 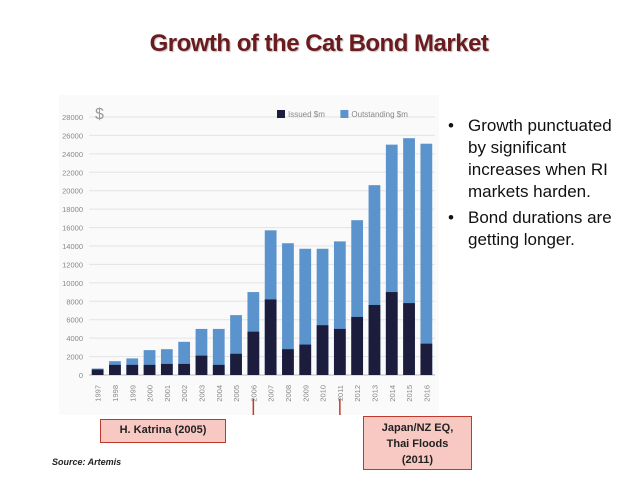 What do you see at coordinates (271, 393) in the screenshot?
I see `x-tick-label: 2007` at bounding box center [271, 393].